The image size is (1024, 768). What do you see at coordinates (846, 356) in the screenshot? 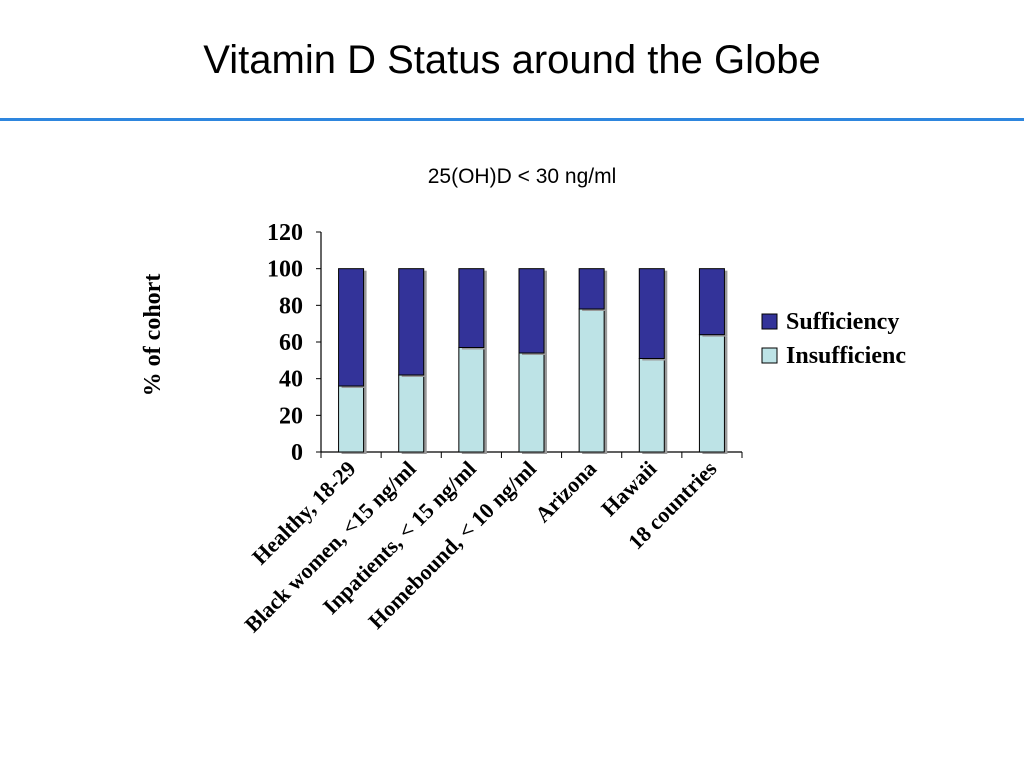
I see `legend-label: Insufficienc` at bounding box center [846, 356].